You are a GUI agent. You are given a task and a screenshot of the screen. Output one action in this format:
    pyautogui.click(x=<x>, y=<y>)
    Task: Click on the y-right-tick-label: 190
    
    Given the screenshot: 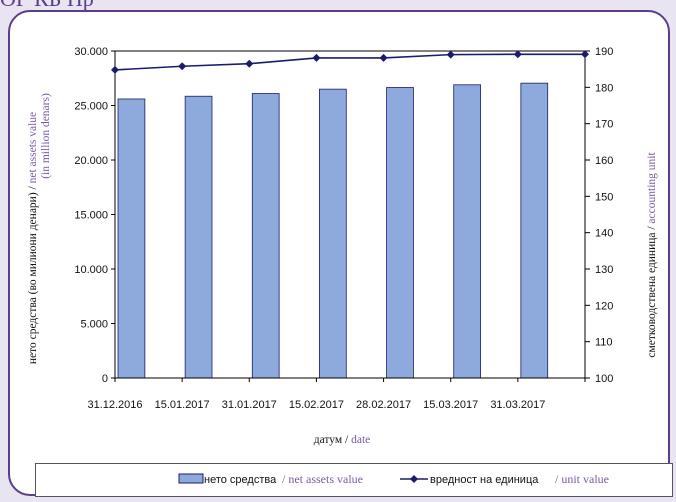 What is the action you would take?
    pyautogui.click(x=604, y=52)
    